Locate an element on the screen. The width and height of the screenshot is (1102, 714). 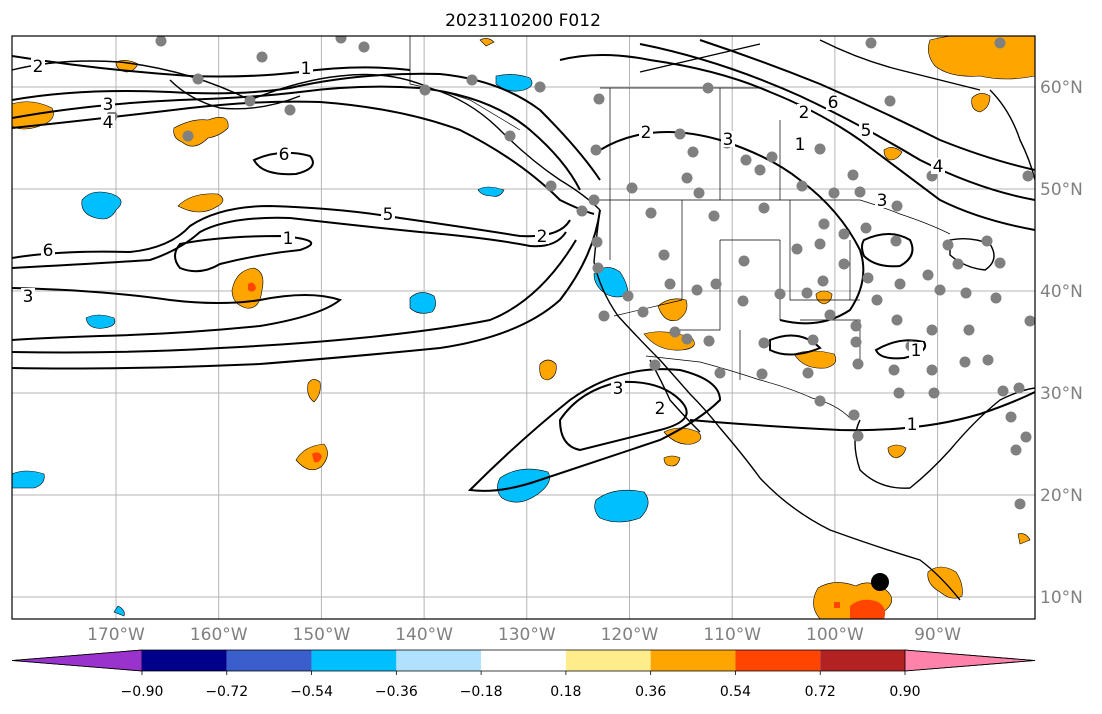
border-us-canada is located at coordinates (774, 217).